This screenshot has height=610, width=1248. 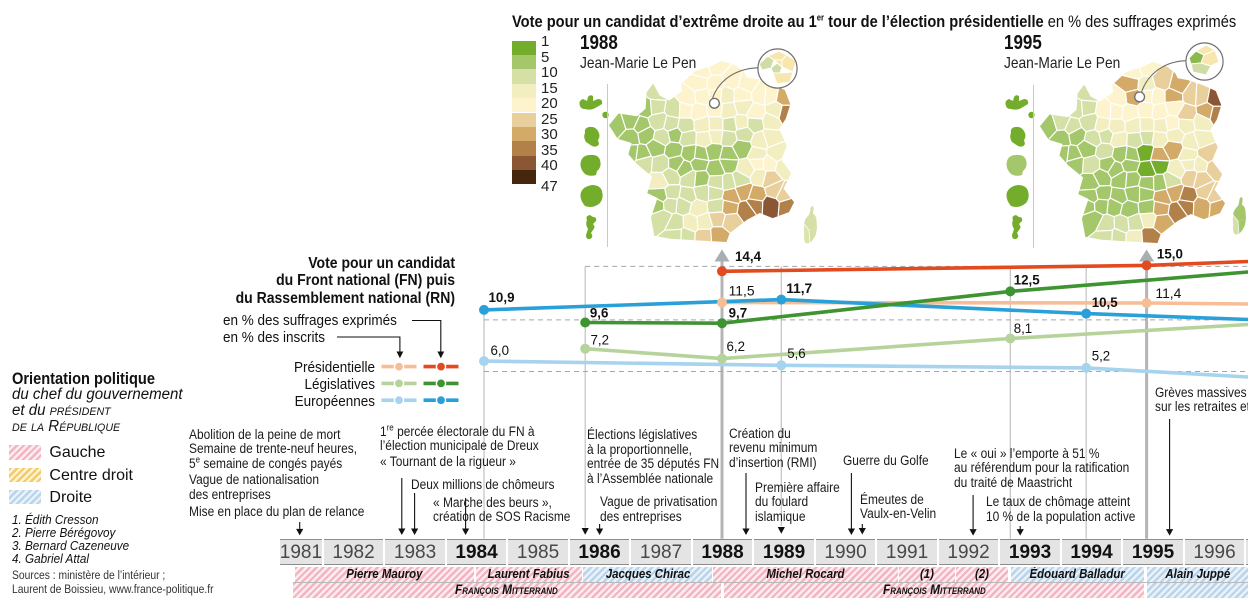 What do you see at coordinates (748, 256) in the screenshot?
I see `svg-text: 14,4` at bounding box center [748, 256].